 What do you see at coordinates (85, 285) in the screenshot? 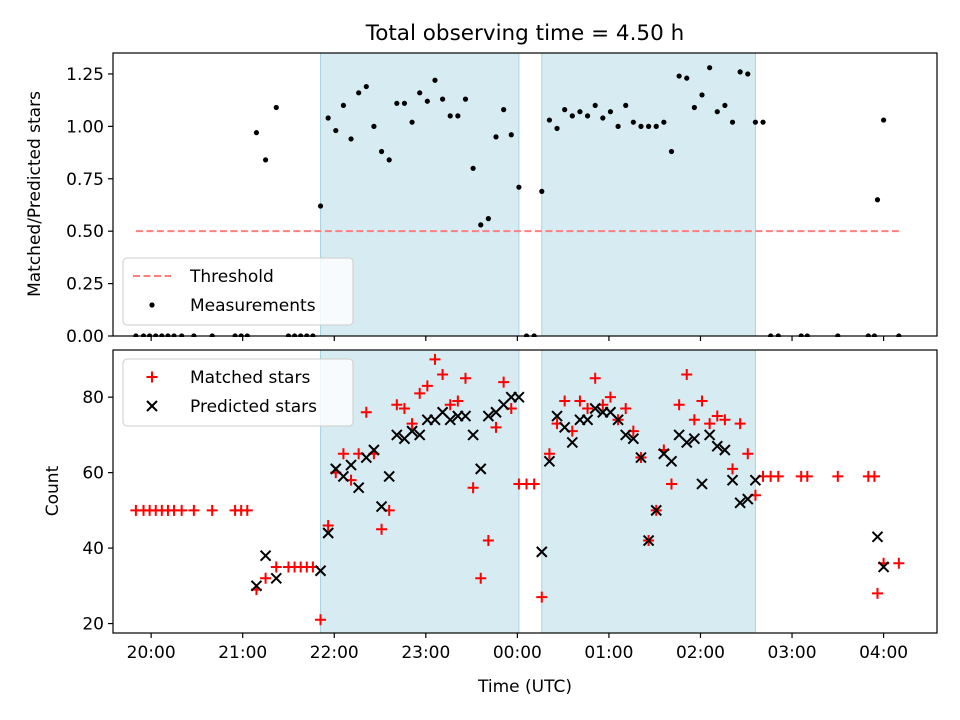
I see `top-y-tick-label-2: 0.25` at bounding box center [85, 285].